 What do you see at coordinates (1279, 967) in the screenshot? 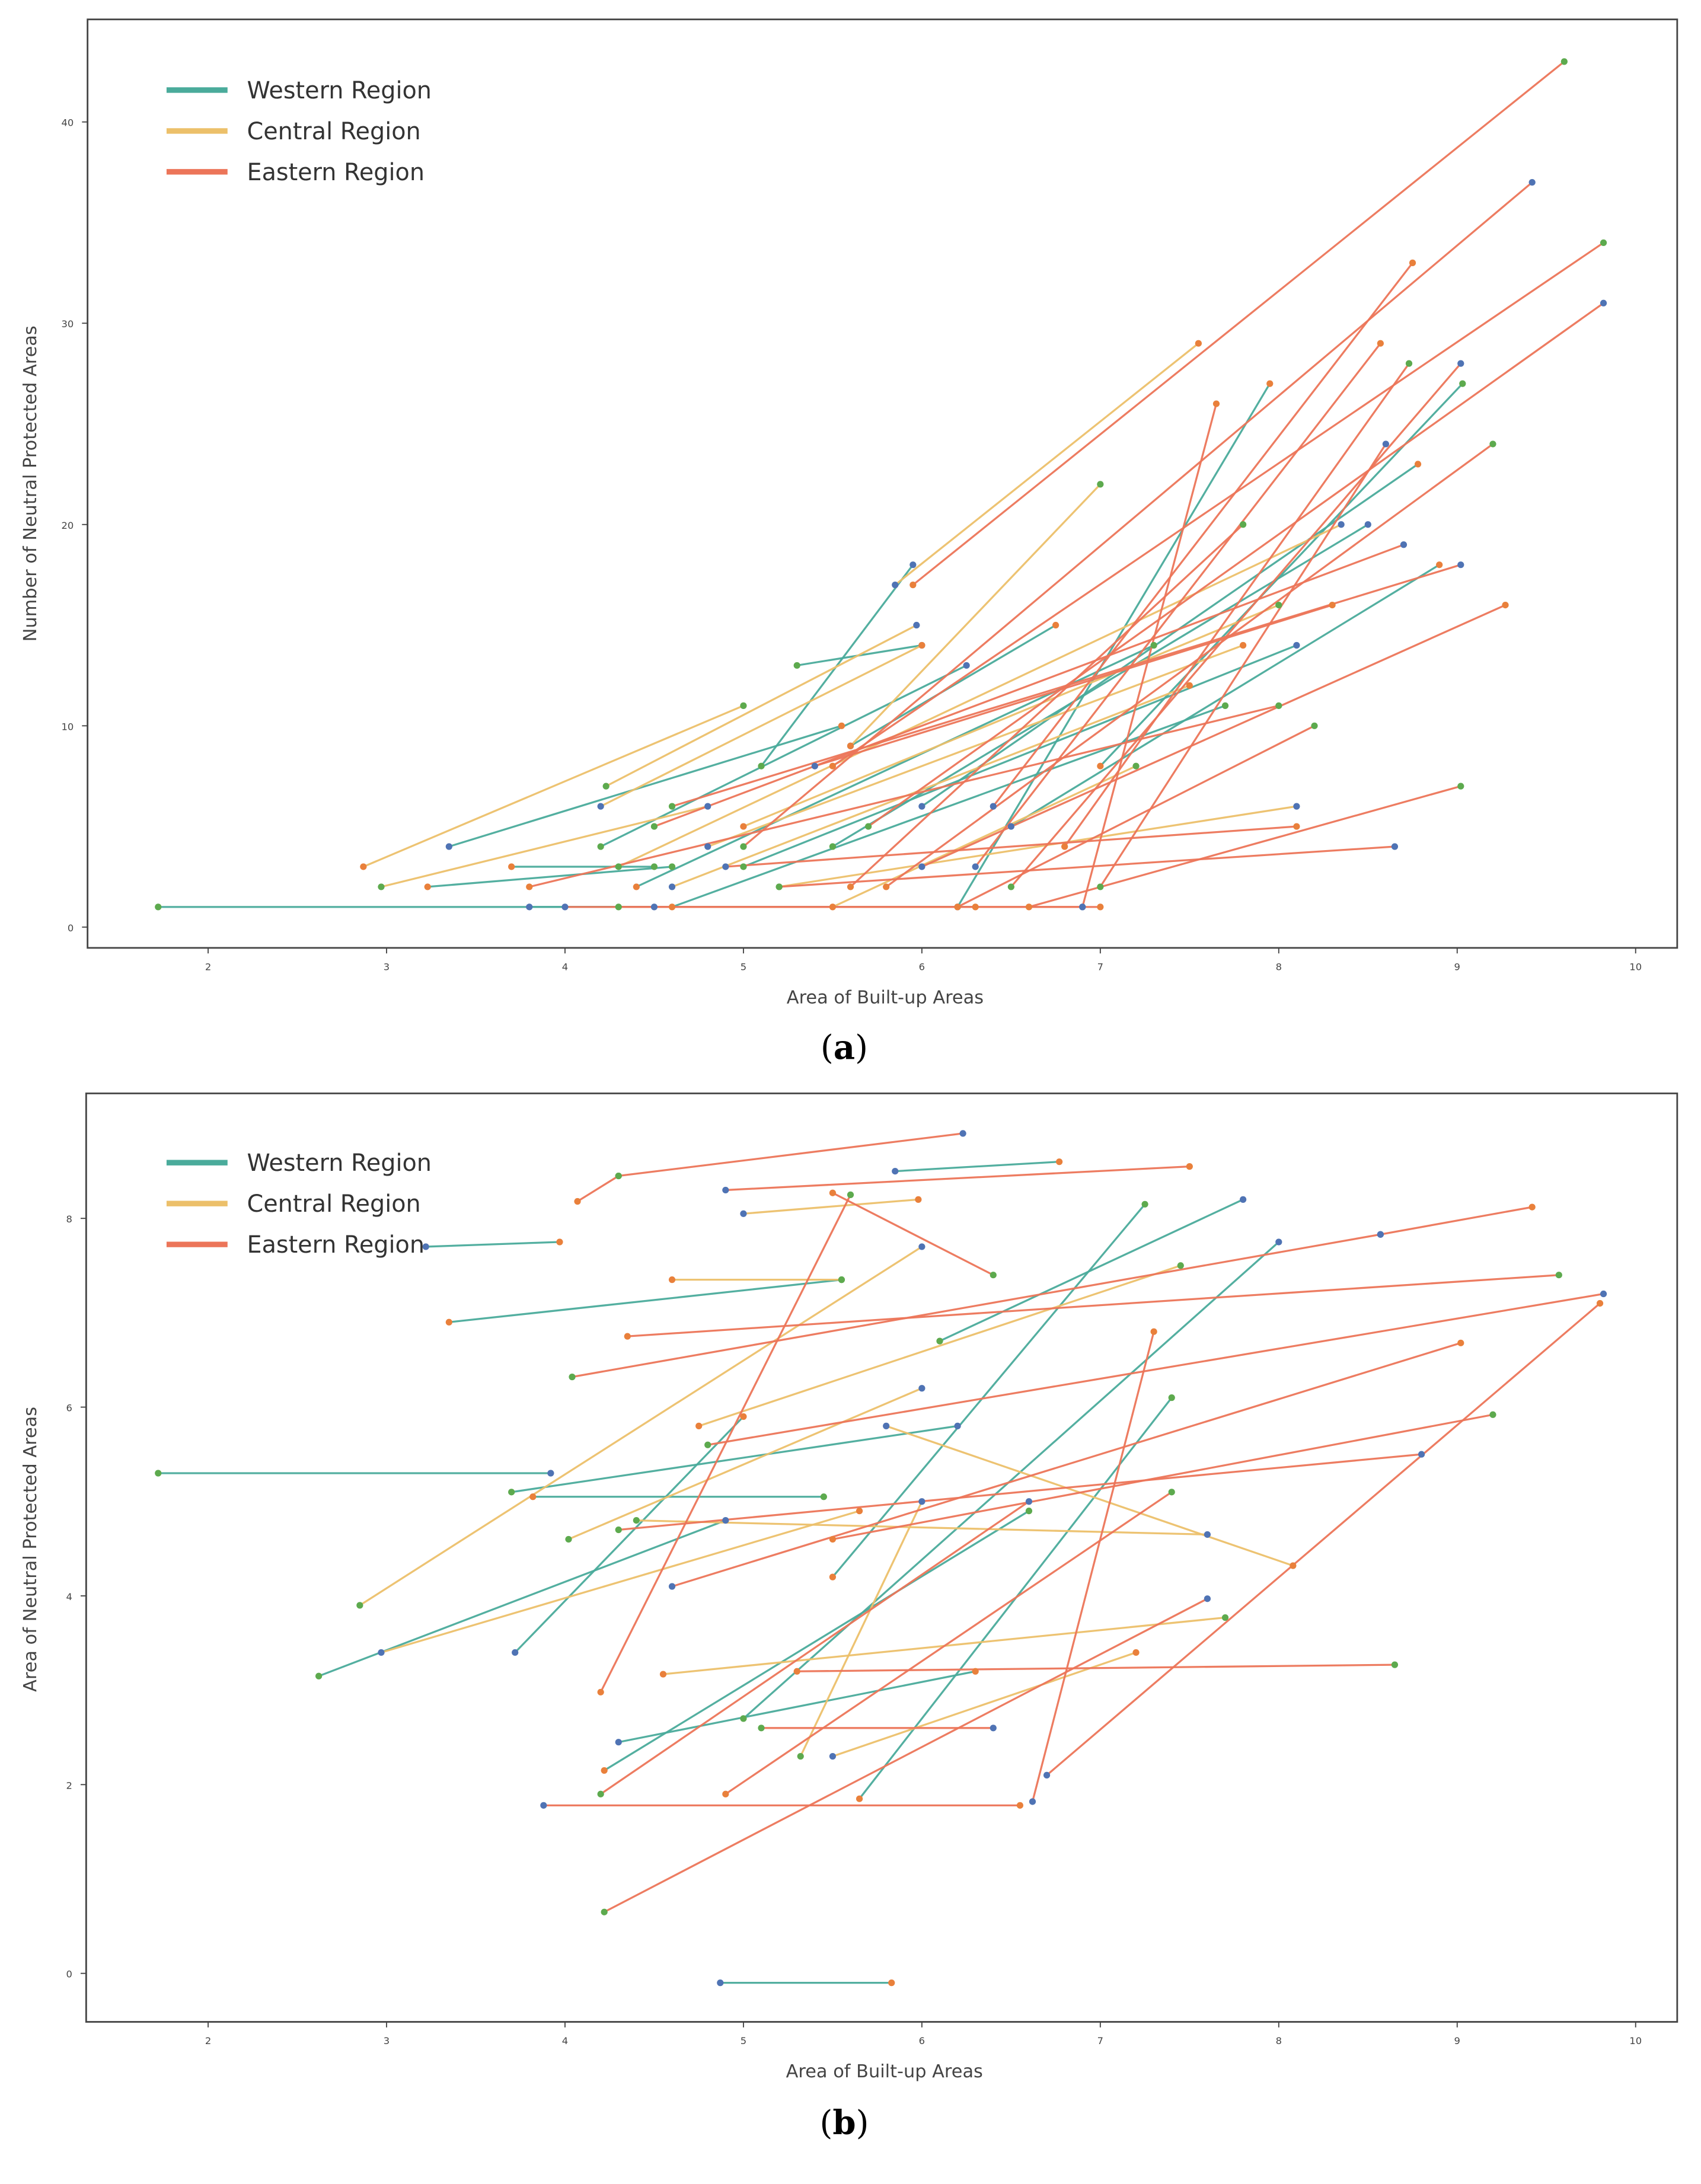
I see `x-tick-label: 8` at bounding box center [1279, 967].